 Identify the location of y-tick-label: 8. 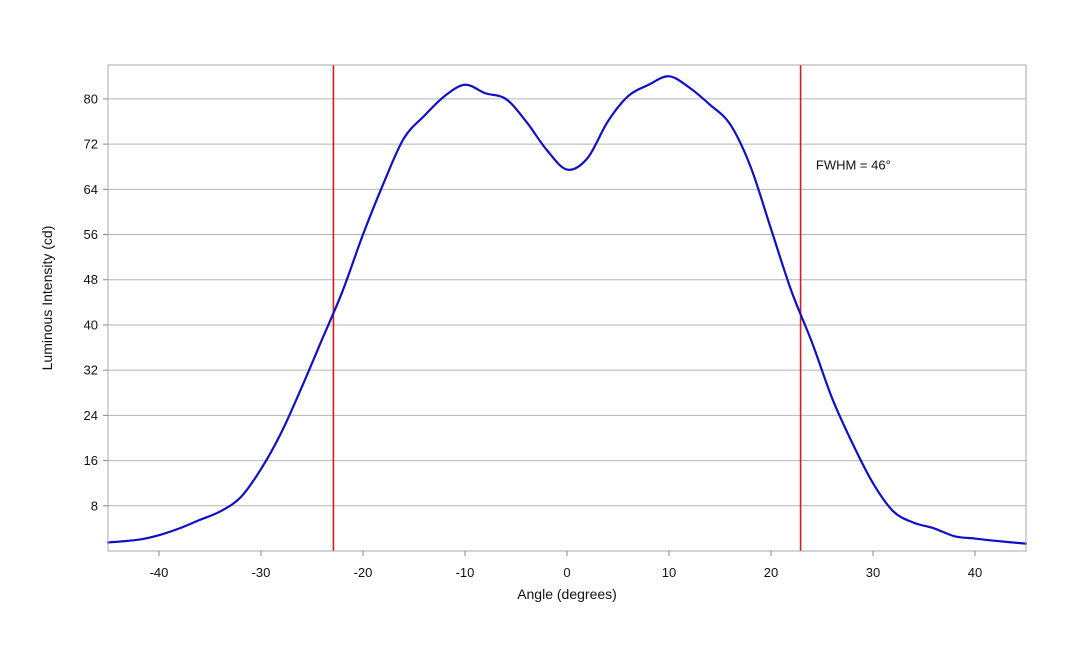
(94, 505).